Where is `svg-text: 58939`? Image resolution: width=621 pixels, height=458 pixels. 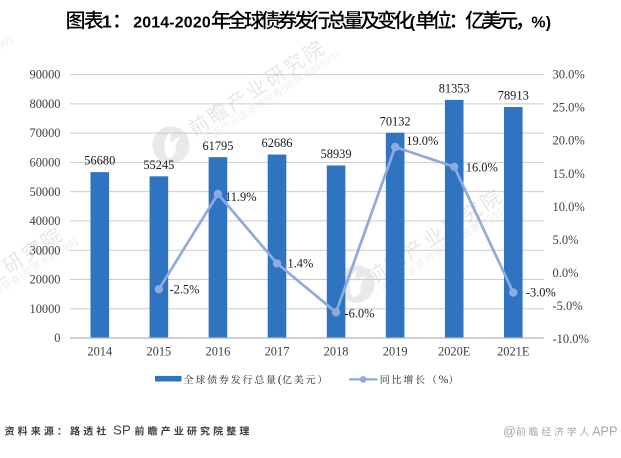
svg-text: 58939 is located at coordinates (336, 154).